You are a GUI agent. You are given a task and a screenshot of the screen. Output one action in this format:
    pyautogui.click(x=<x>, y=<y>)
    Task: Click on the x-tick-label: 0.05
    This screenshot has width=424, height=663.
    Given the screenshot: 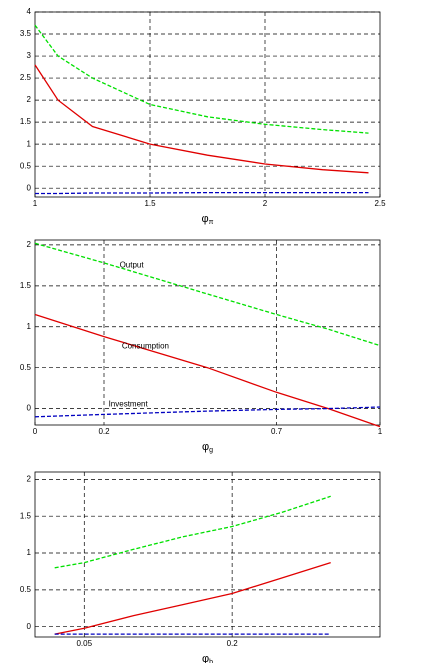 What is the action you would take?
    pyautogui.click(x=84, y=643)
    